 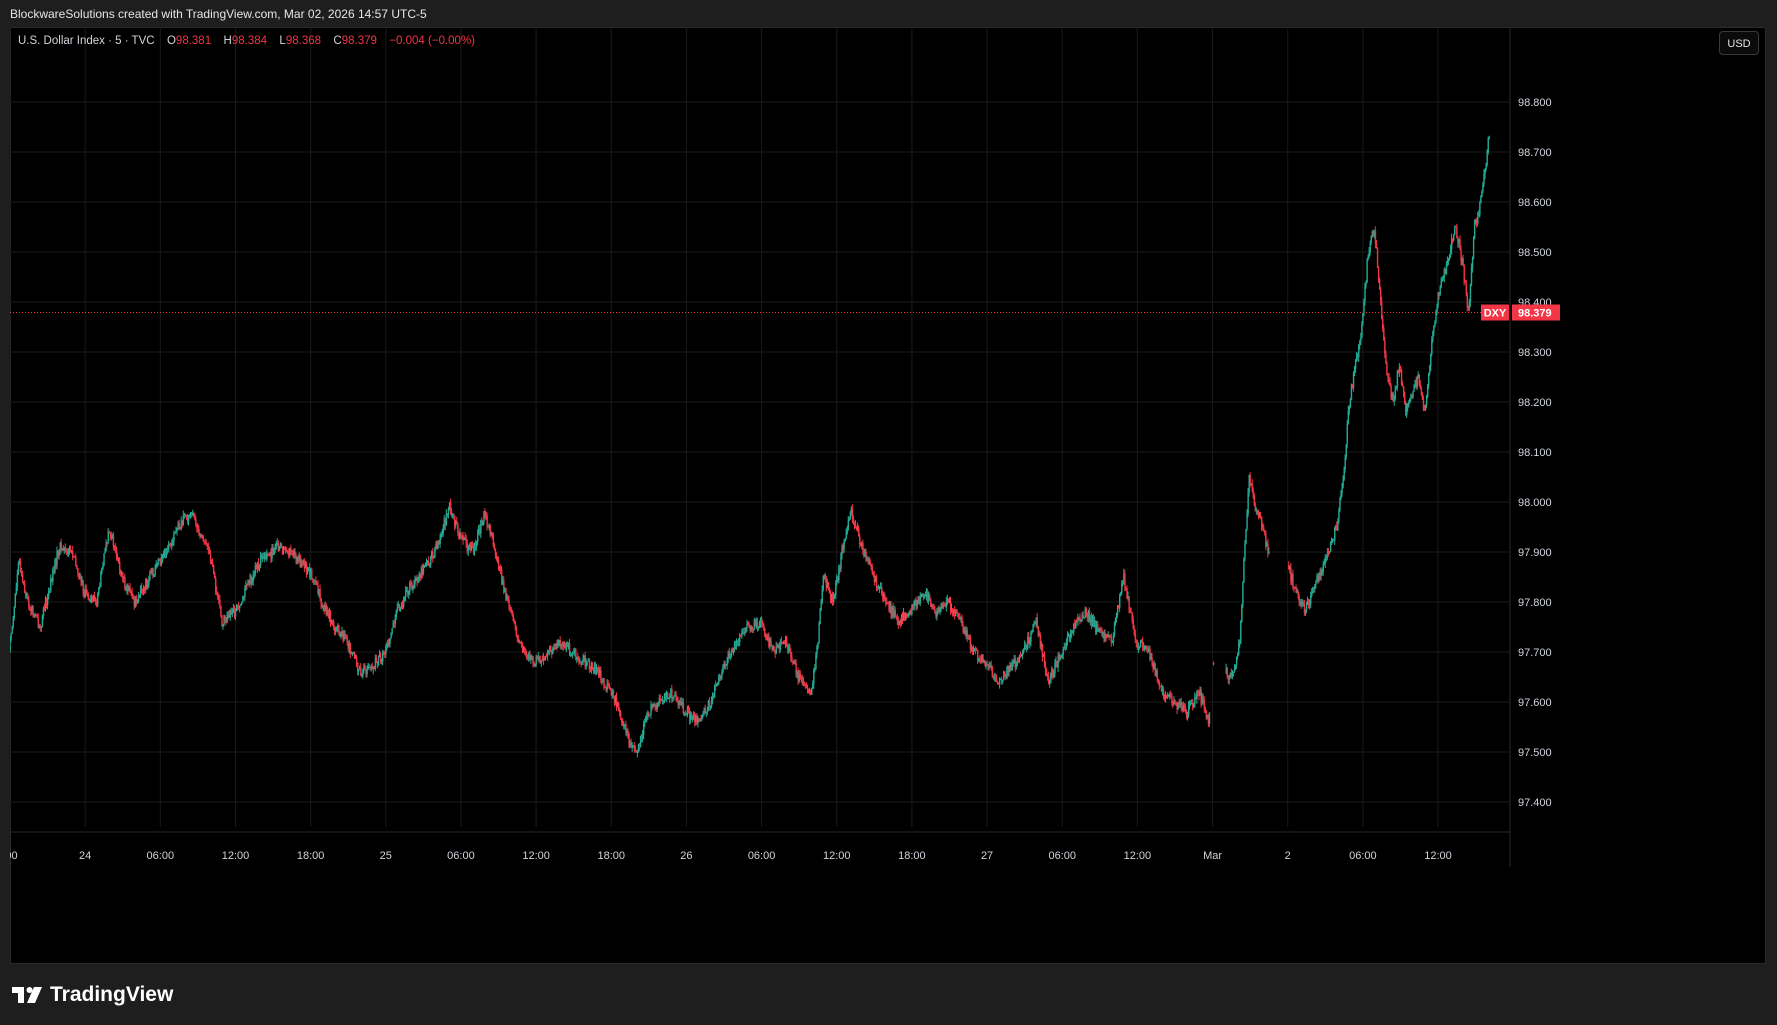 What do you see at coordinates (92, 995) in the screenshot?
I see `tradingview-logo: TradingView` at bounding box center [92, 995].